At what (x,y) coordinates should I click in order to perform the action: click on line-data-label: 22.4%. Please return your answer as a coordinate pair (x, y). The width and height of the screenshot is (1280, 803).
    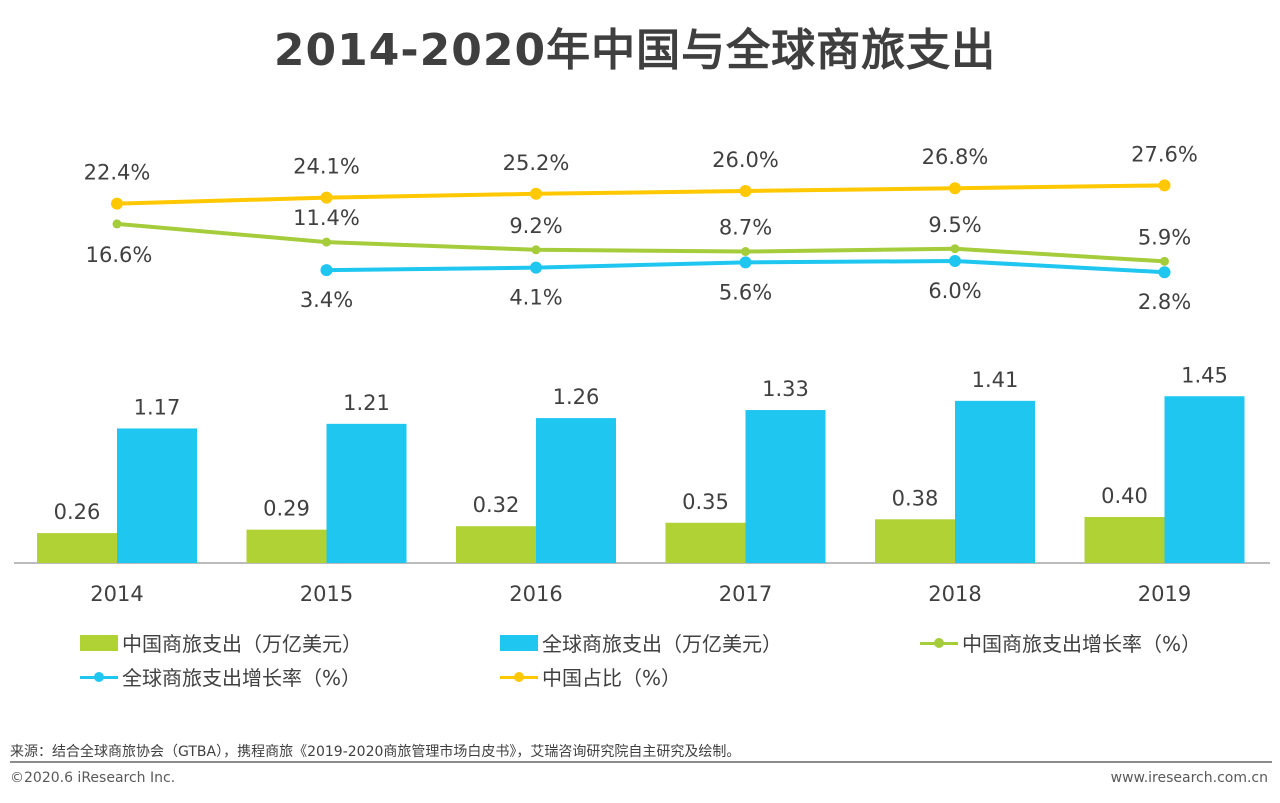
    Looking at the image, I should click on (117, 173).